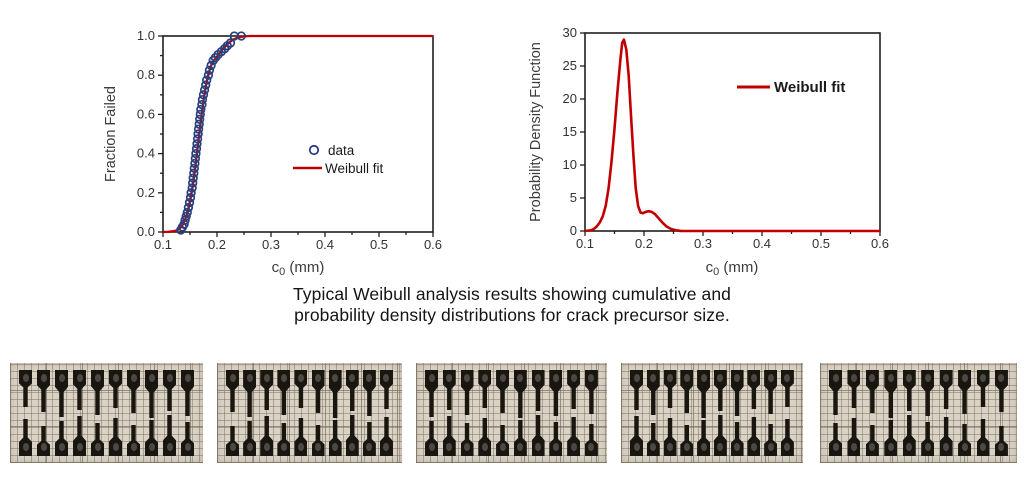 The height and width of the screenshot is (484, 1024). I want to click on legend-label: Weibull fit, so click(809, 87).